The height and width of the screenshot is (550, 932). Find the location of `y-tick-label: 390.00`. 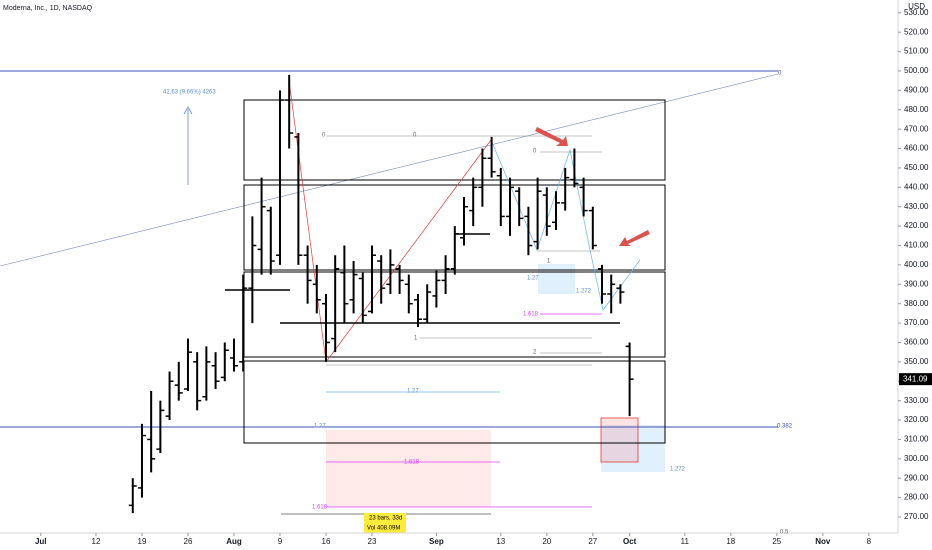

y-tick-label: 390.00 is located at coordinates (916, 283).